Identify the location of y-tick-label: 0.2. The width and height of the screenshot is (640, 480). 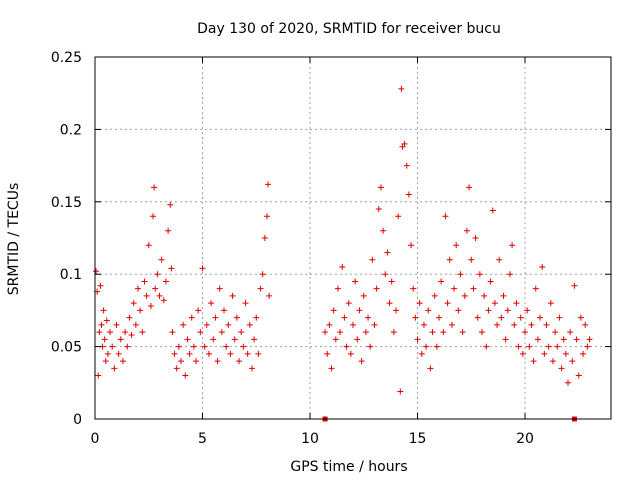
(71, 130).